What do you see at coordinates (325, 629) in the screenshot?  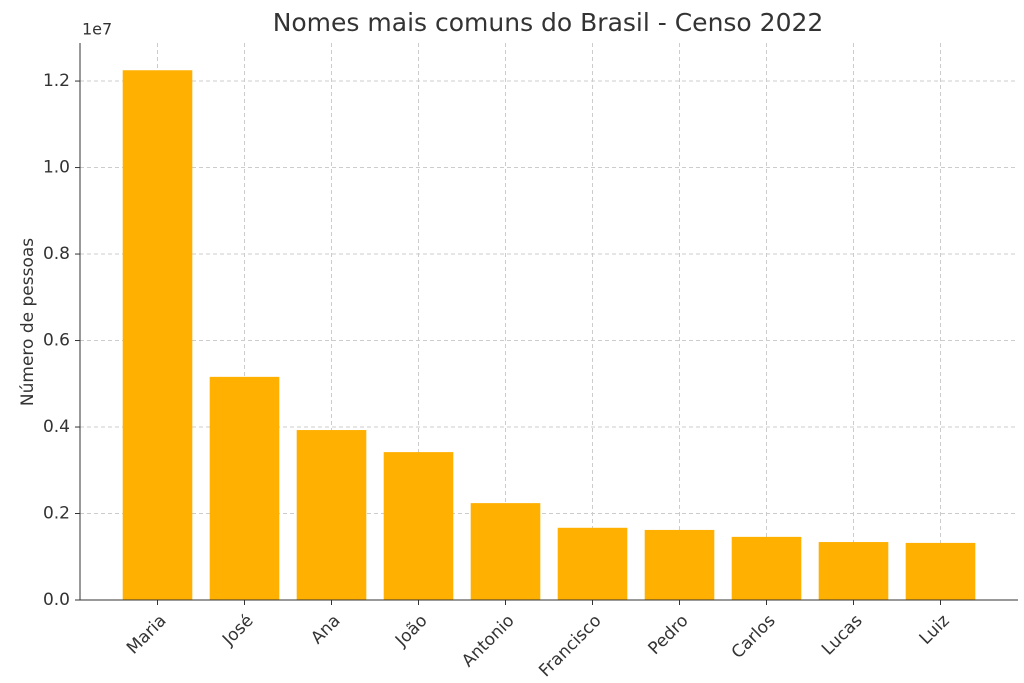 I see `x-tick-label: Ana` at bounding box center [325, 629].